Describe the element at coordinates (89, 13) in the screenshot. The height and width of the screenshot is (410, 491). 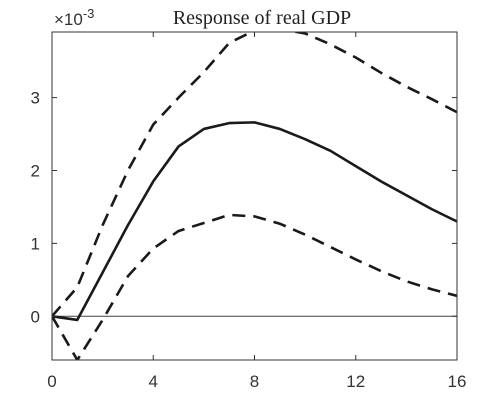
I see `y-axis-exponent-power: -3` at that location.